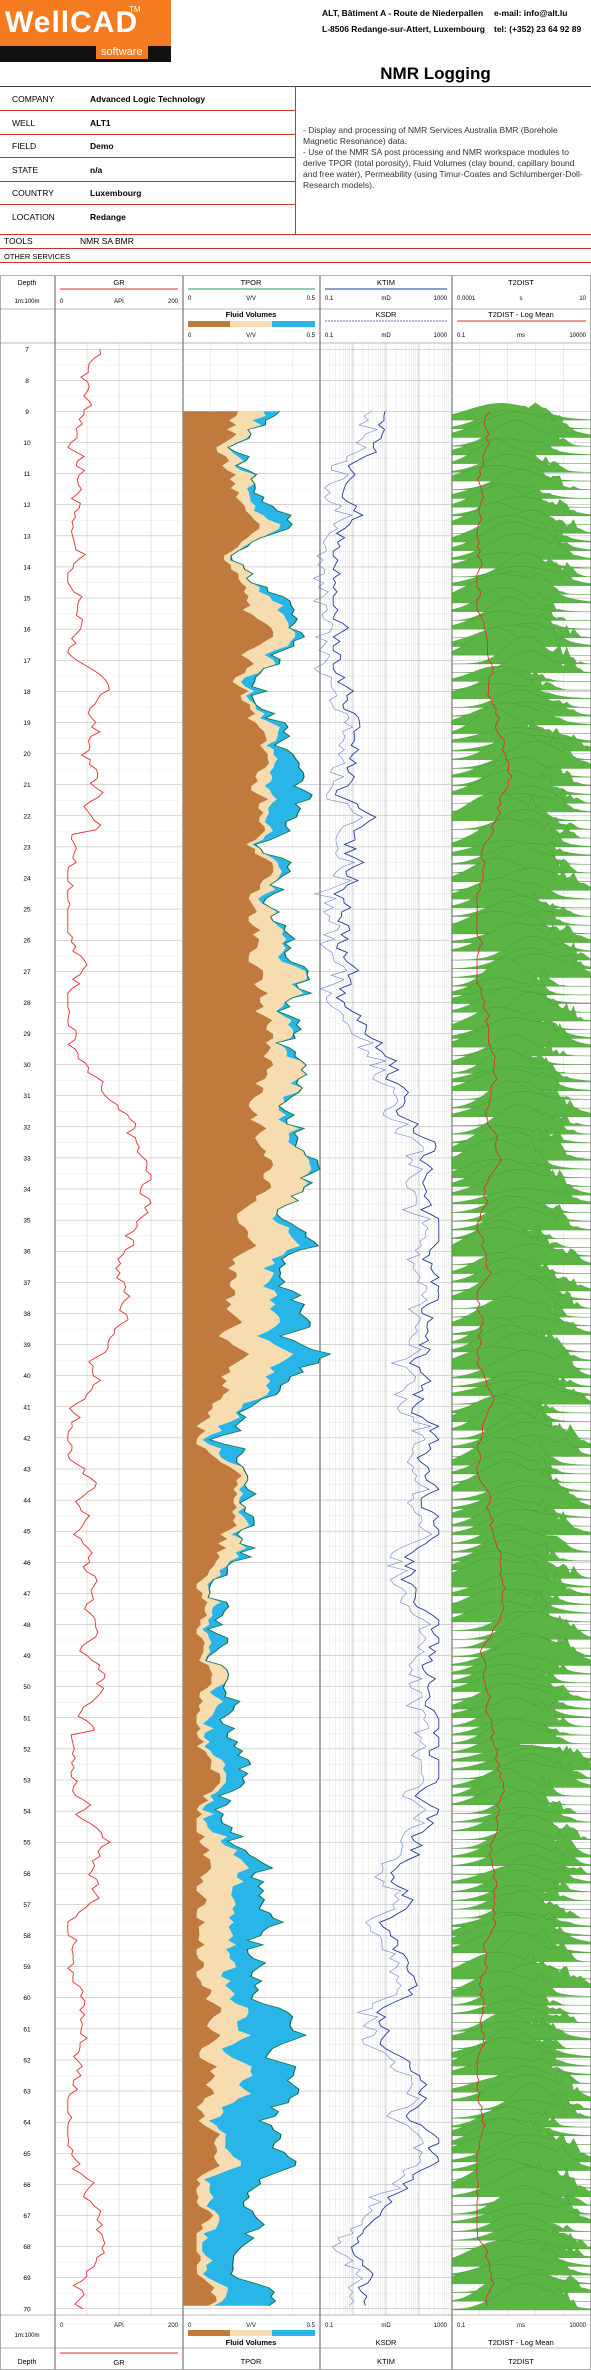  What do you see at coordinates (461, 2326) in the screenshot?
I see `t2mean-min-footer: 0.1` at bounding box center [461, 2326].